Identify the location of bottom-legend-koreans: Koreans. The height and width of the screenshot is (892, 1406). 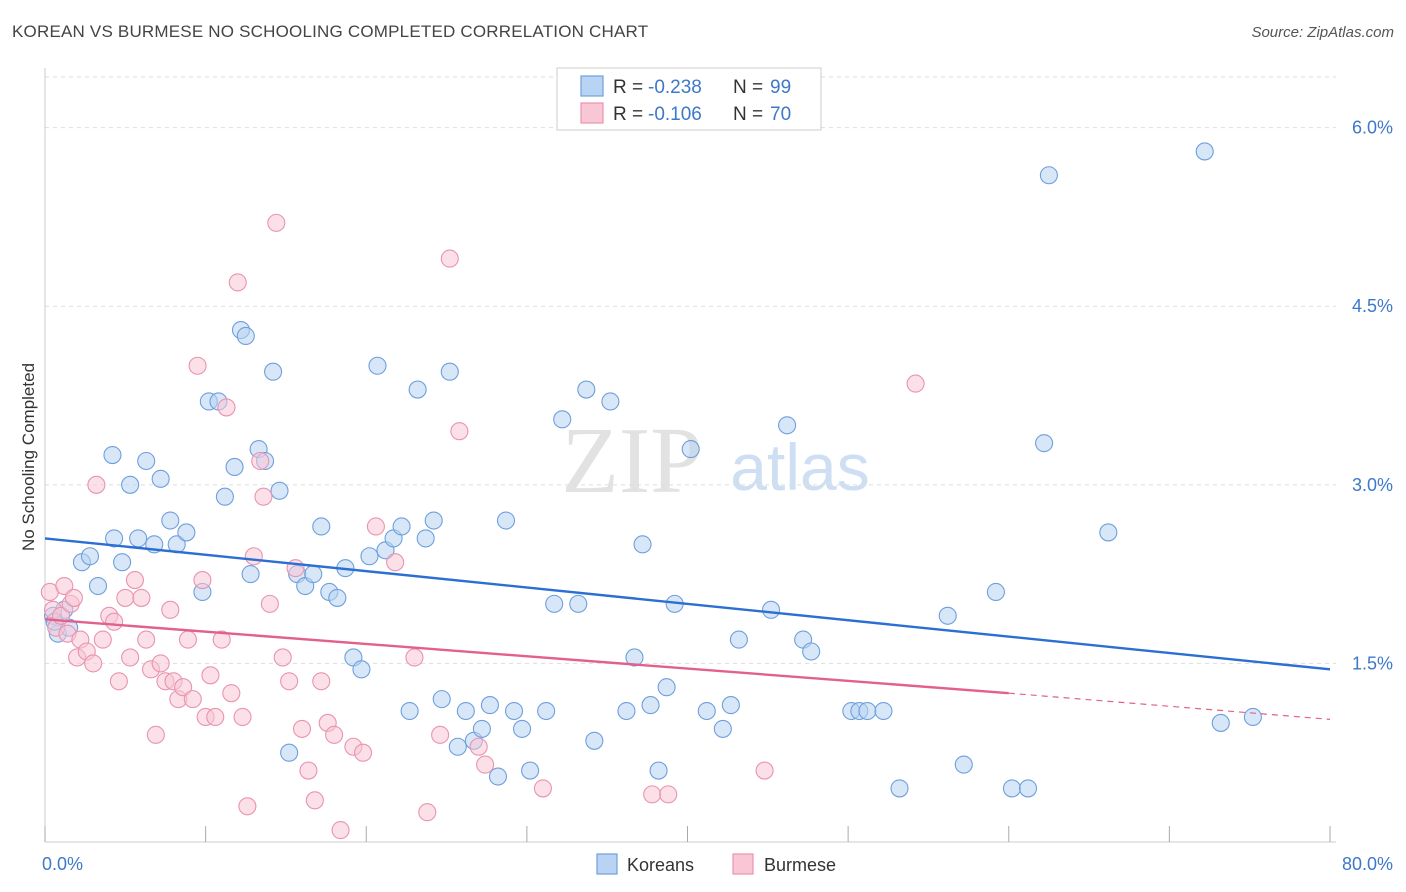
(660, 865).